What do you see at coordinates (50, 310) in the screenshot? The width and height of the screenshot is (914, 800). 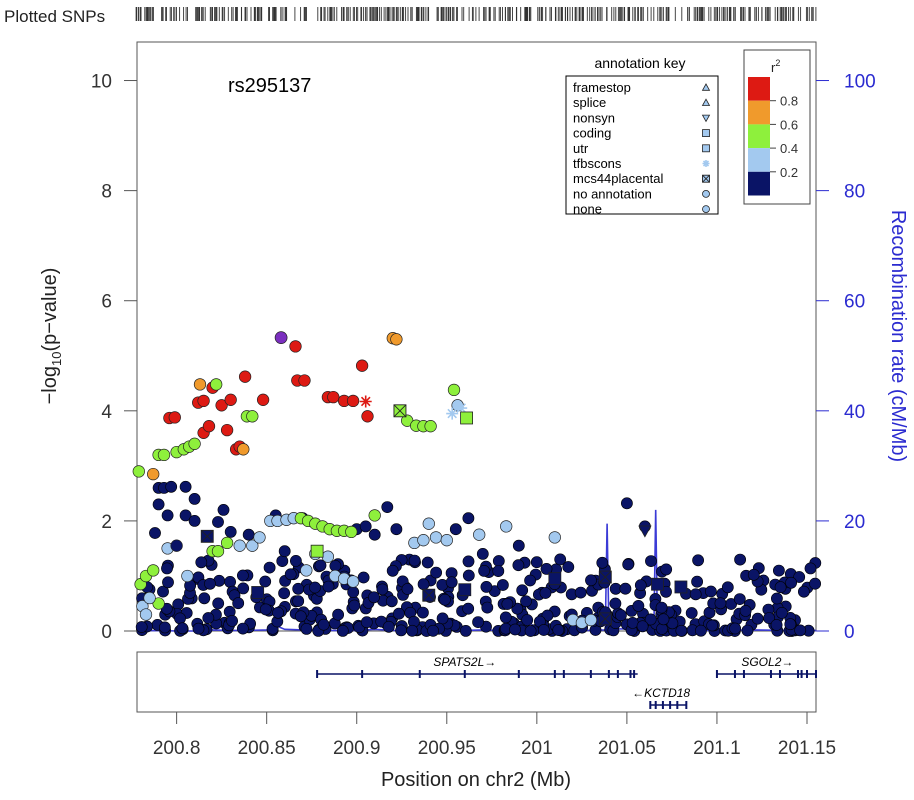 I see `y-axis-left-label-part: (p−value)` at bounding box center [50, 310].